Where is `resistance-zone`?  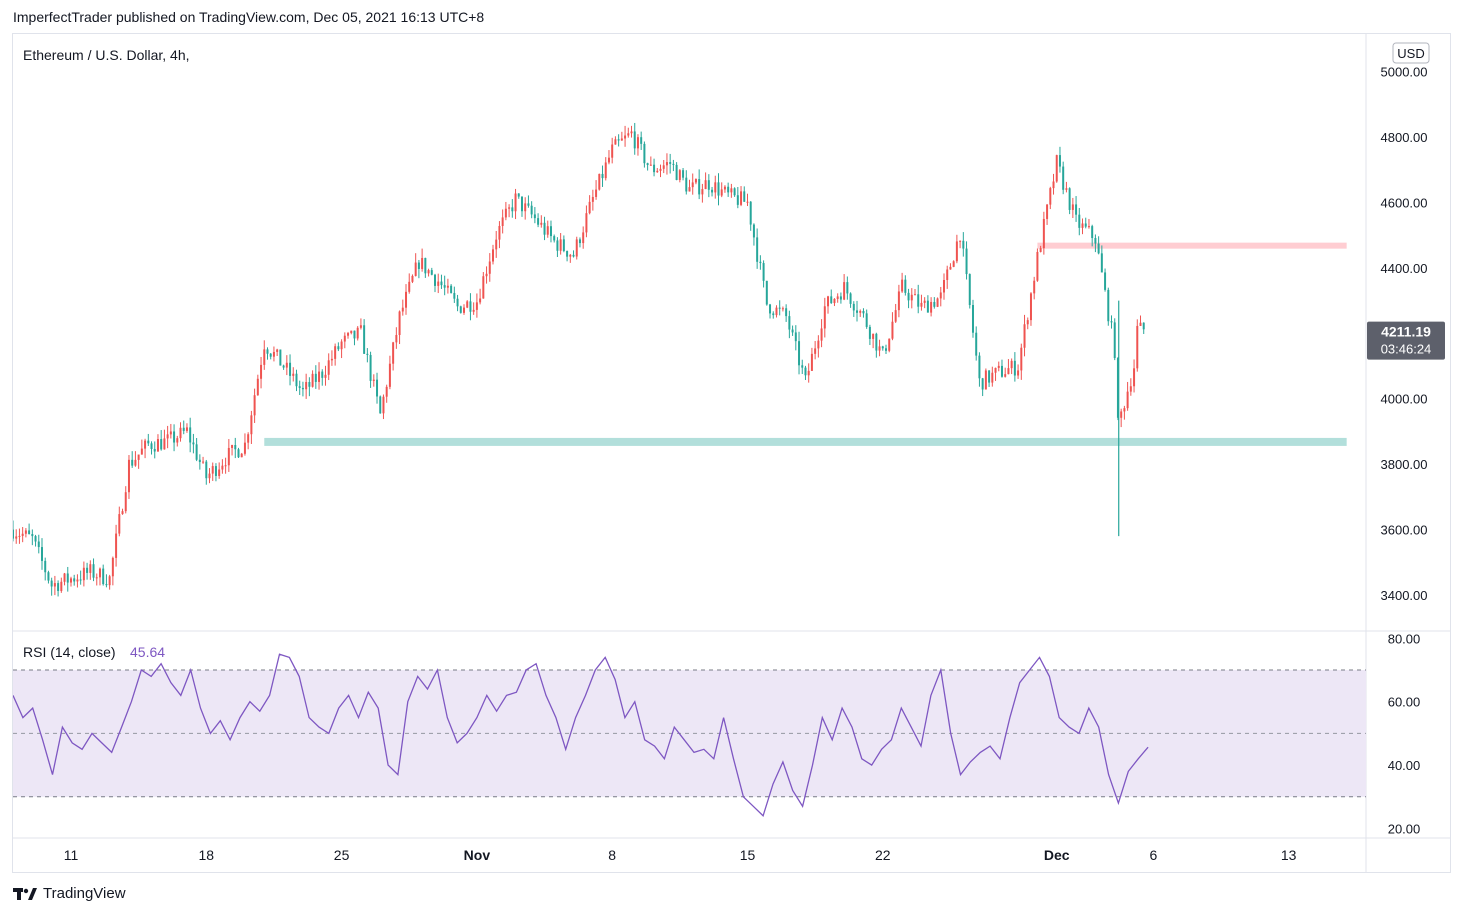
resistance-zone is located at coordinates (1192, 245).